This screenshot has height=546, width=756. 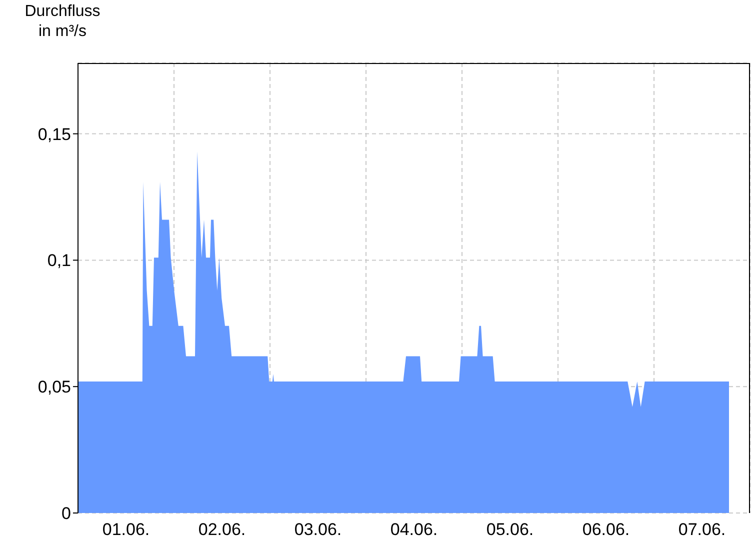 What do you see at coordinates (66, 514) in the screenshot?
I see `y-tick-label: 0` at bounding box center [66, 514].